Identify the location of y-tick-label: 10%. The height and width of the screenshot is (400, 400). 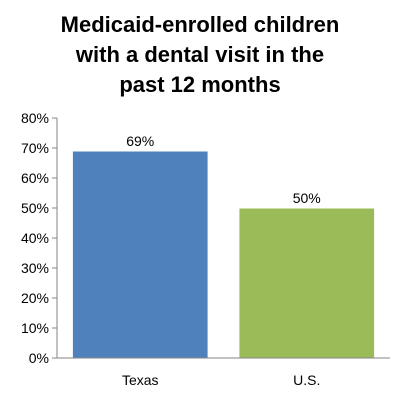
(35, 328).